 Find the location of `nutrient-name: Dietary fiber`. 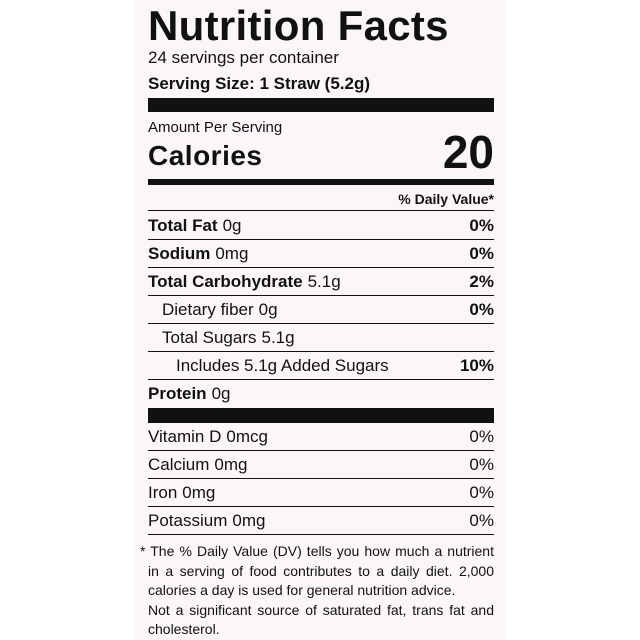

nutrient-name: Dietary fiber is located at coordinates (208, 309).